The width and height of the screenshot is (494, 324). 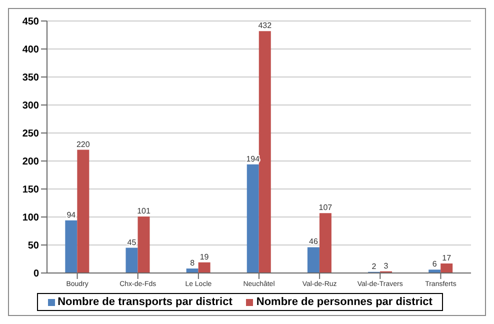 I want to click on y-tick-label: 50, so click(x=34, y=246).